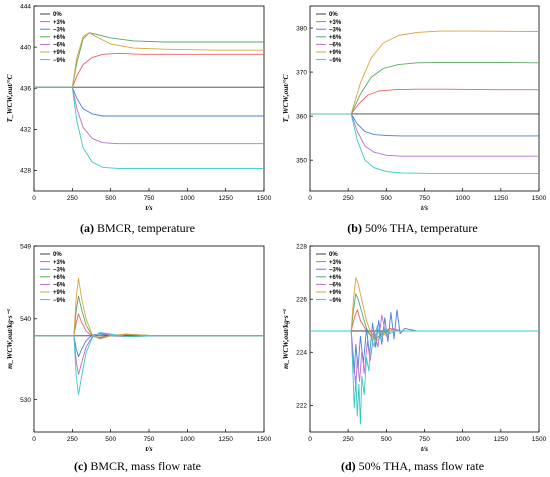 This screenshot has height=477, width=550. What do you see at coordinates (335, 61) in the screenshot?
I see `panel-b-legend-label: −9%` at bounding box center [335, 61].